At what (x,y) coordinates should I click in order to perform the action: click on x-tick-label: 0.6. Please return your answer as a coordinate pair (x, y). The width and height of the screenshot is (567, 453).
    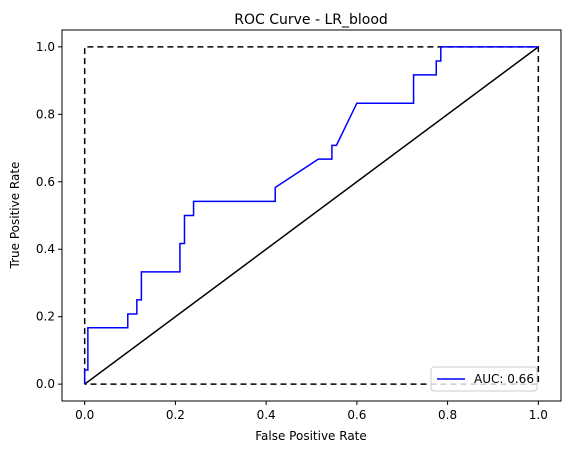
    Looking at the image, I should click on (356, 415).